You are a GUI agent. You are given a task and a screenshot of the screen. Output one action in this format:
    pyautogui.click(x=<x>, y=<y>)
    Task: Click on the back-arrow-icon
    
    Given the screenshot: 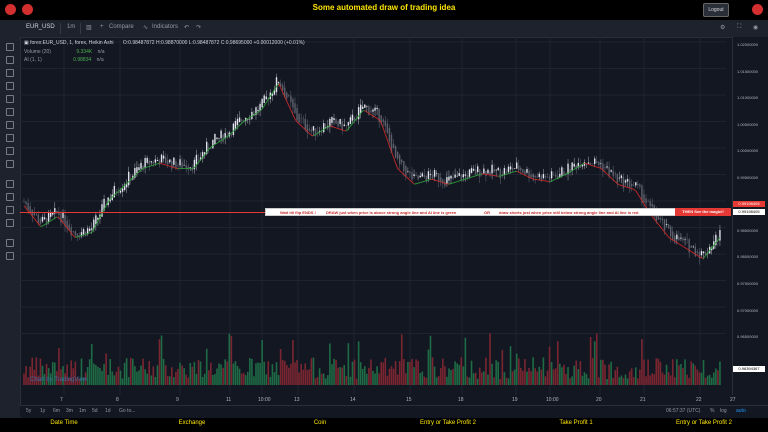 What is the action you would take?
    pyautogui.click(x=10, y=138)
    